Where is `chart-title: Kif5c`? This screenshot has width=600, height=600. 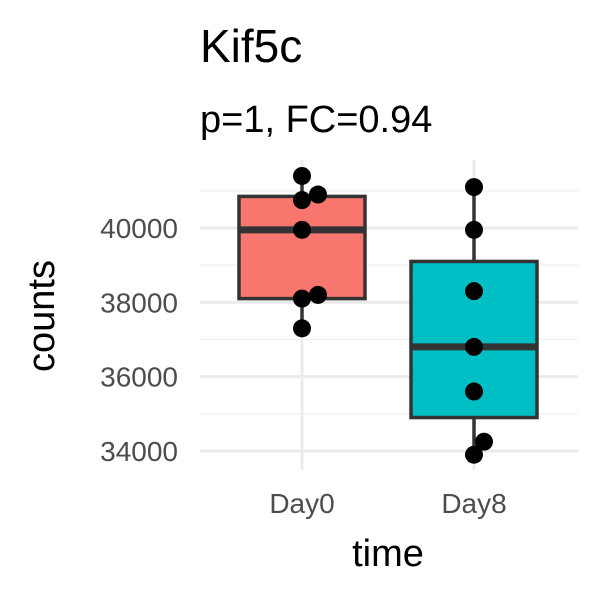
chart-title: Kif5c is located at coordinates (251, 46).